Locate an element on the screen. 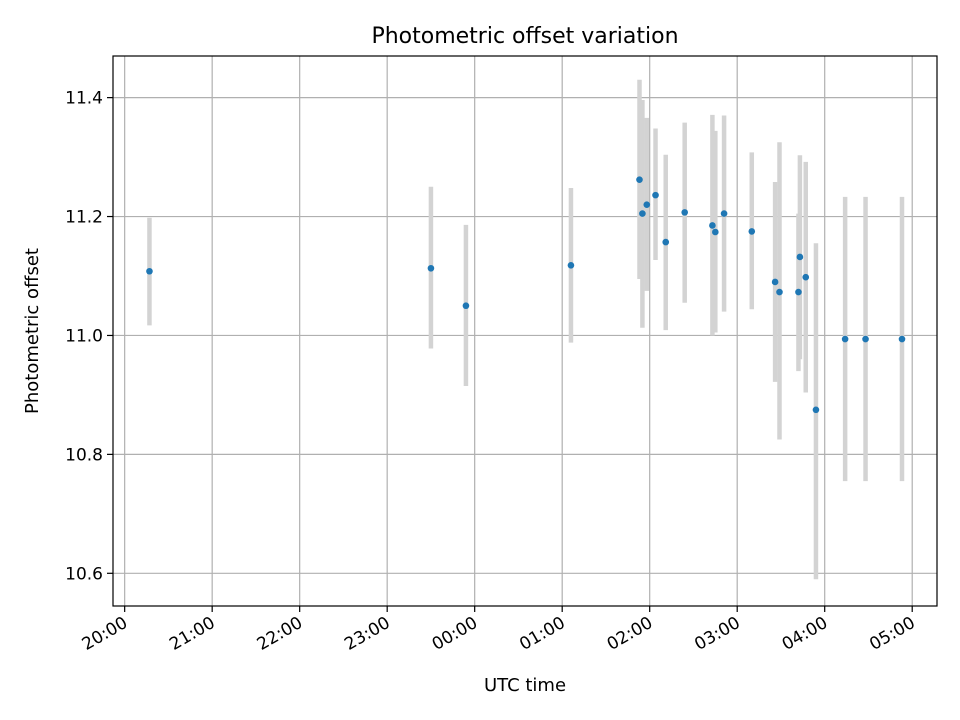 The image size is (960, 720). y-tick-label: 10.8 is located at coordinates (84, 455).